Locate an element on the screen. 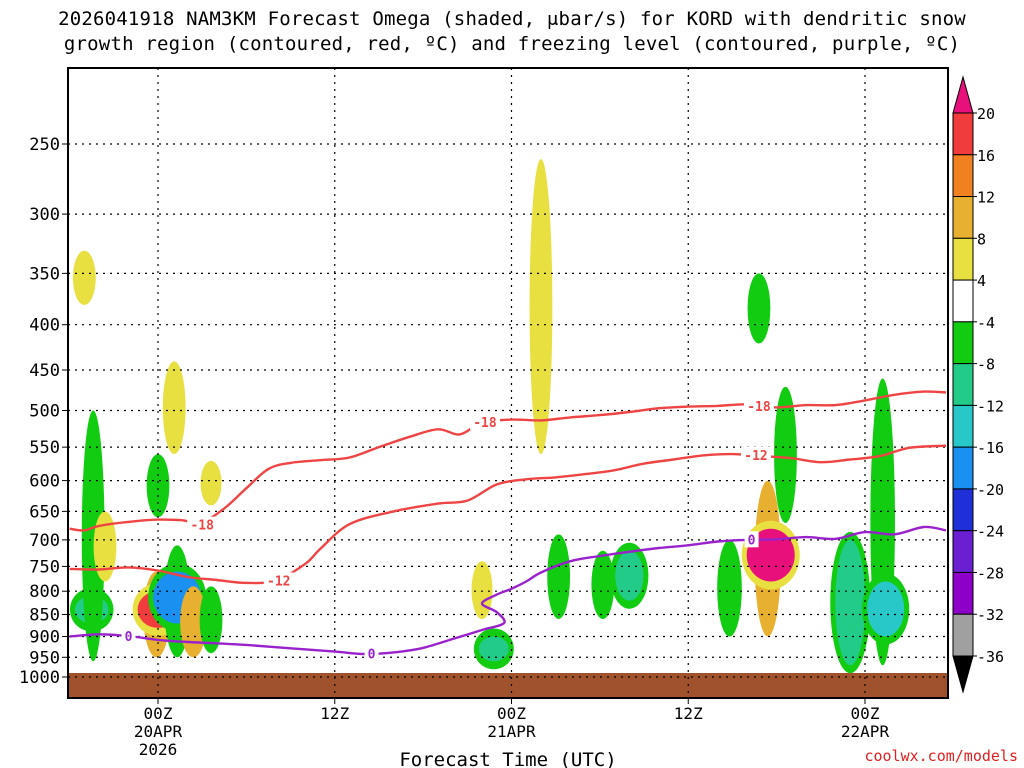 This screenshot has width=1024, height=768. y-tick-label: 800 is located at coordinates (44, 592).